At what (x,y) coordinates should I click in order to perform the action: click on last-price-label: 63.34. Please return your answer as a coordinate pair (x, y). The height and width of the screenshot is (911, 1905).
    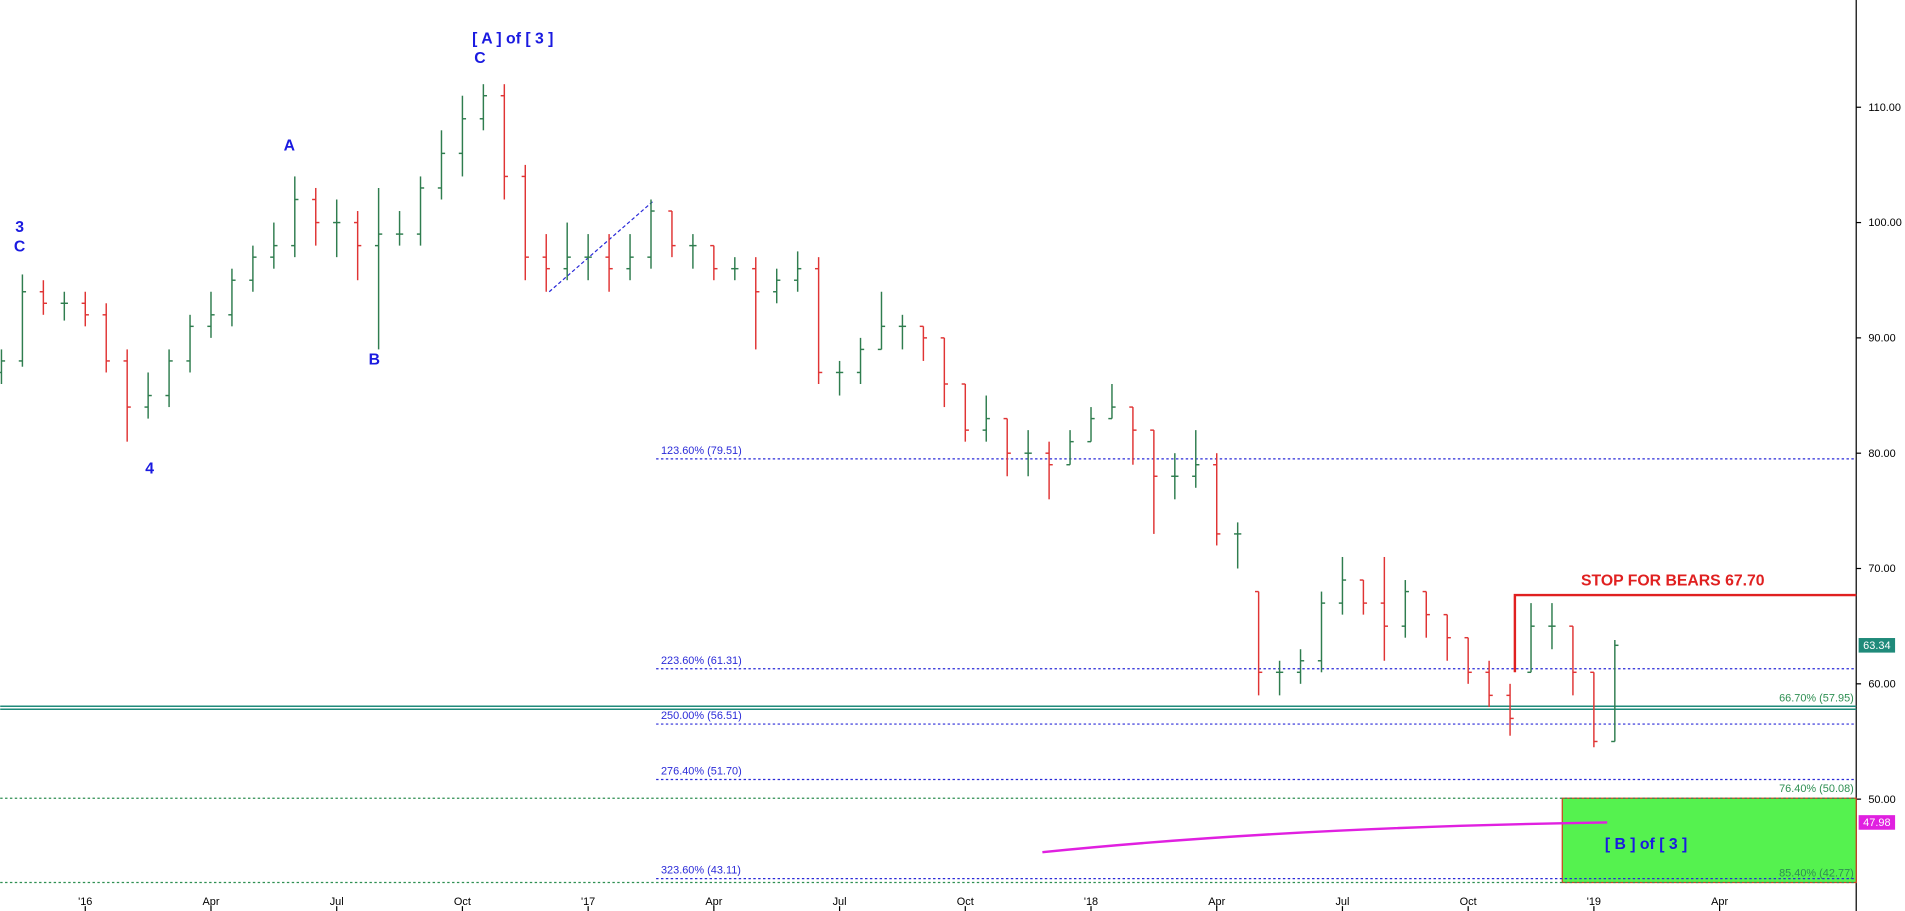
    Looking at the image, I should click on (1876, 646).